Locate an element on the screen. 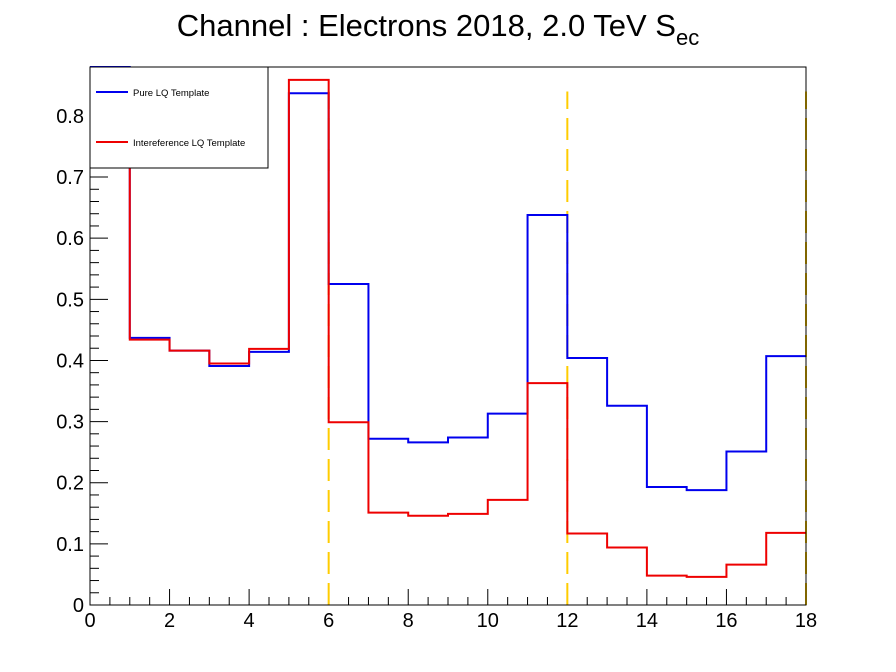  chart-title: Channel : Electrons 2018, 2.0 TeV Sec is located at coordinates (438, 29).